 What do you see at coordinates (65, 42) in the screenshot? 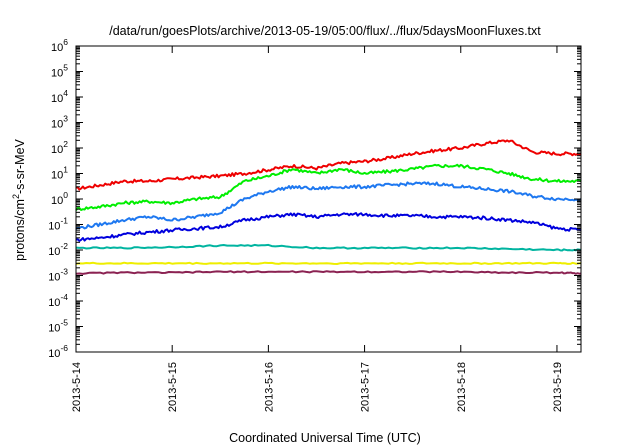
I see `y-tick-exponent: 6` at bounding box center [65, 42].